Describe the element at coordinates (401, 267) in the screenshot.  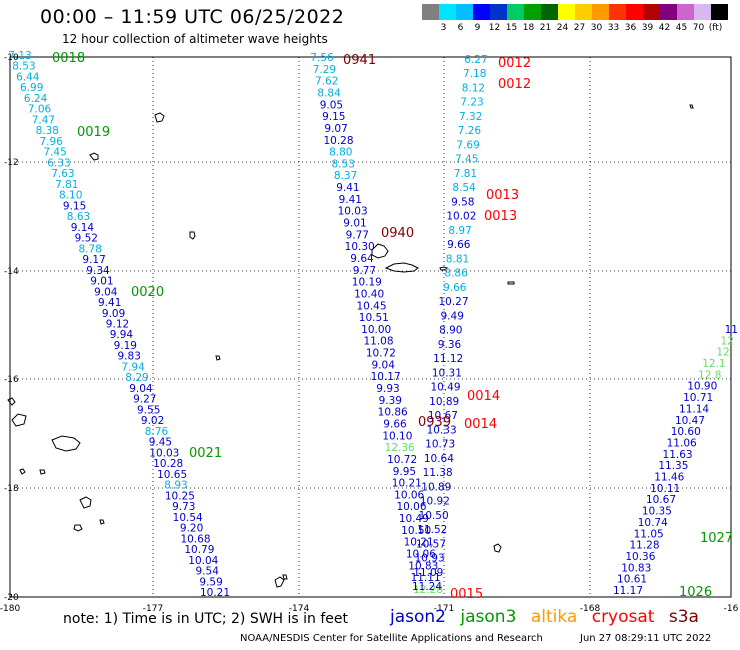
I see `island-samoa-upolu` at that location.